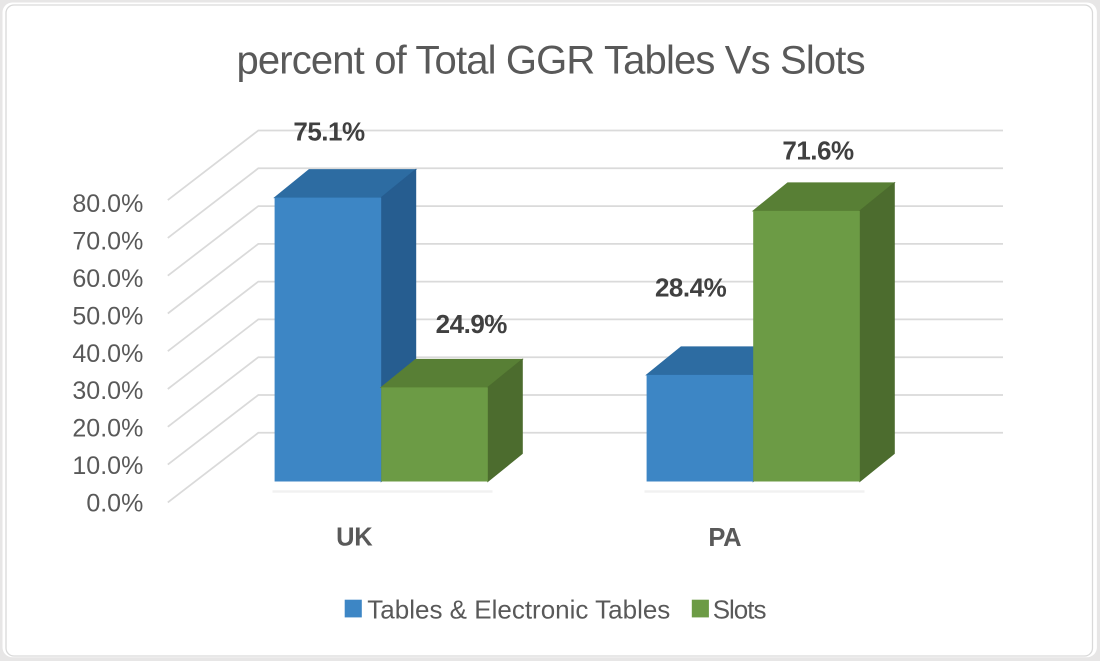 This screenshot has width=1100, height=661. I want to click on svg-text: 30.0%, so click(107, 391).